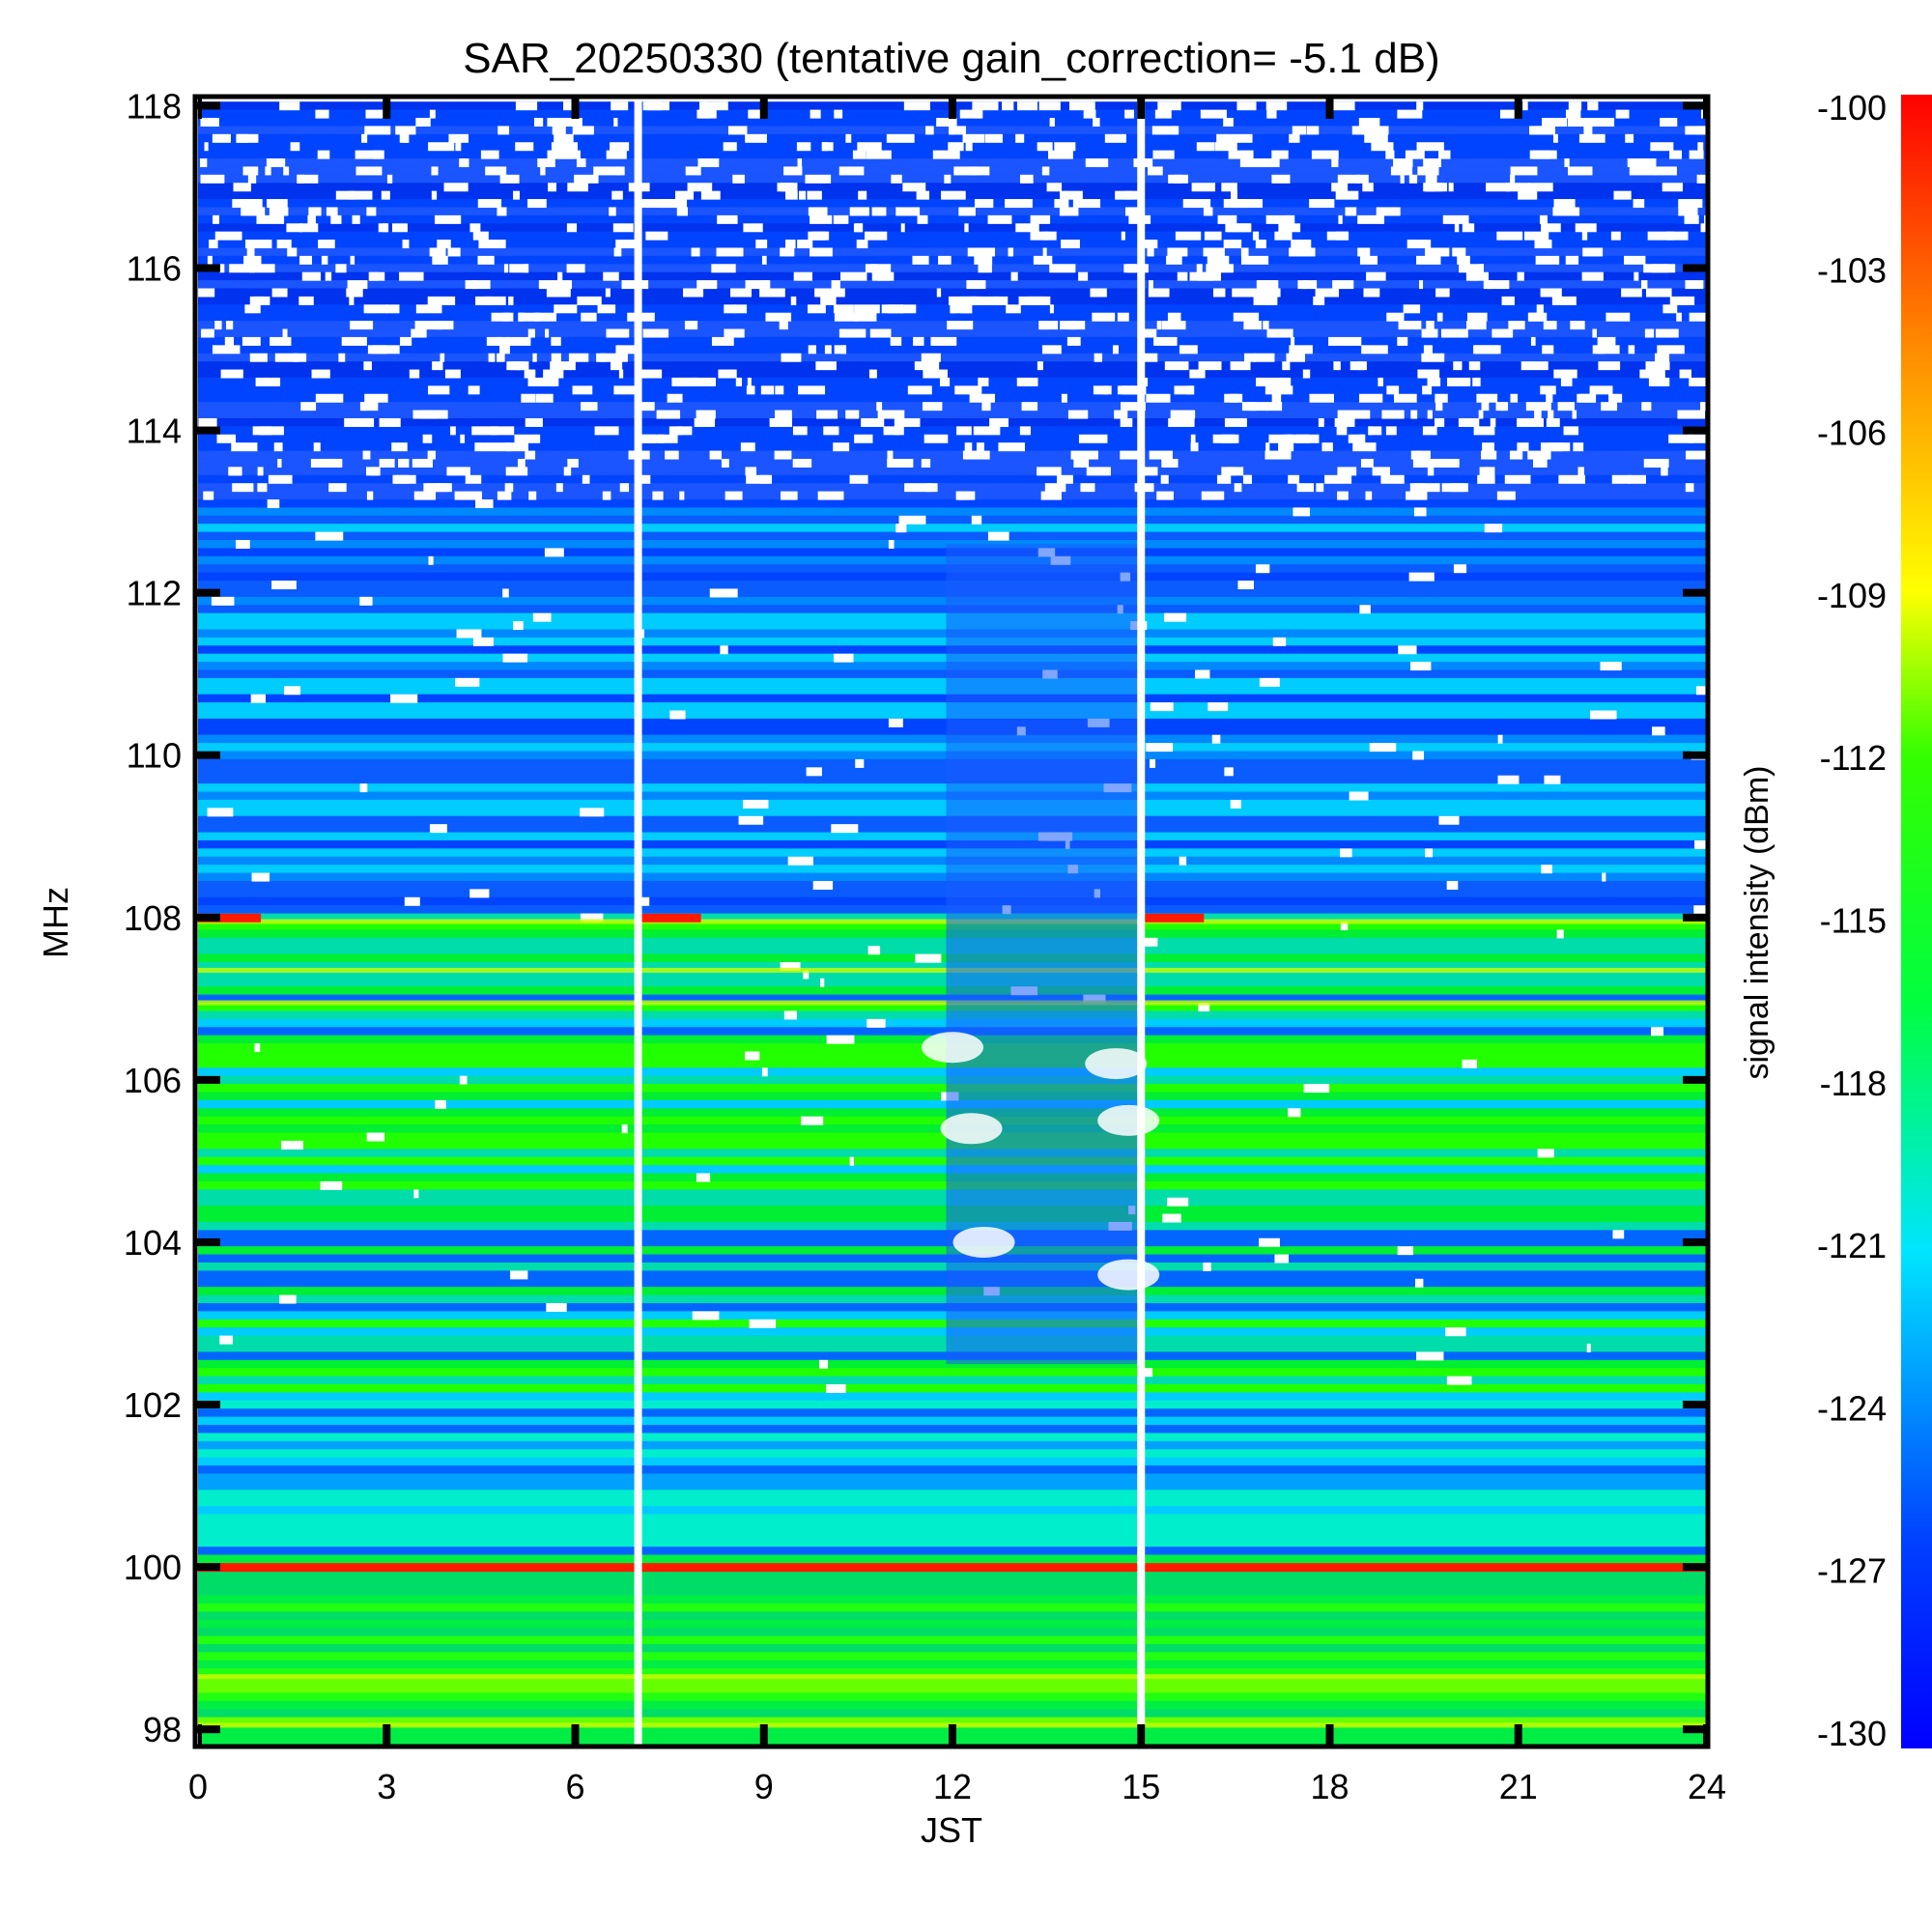 The image size is (1932, 1932). What do you see at coordinates (207, 1405) in the screenshot?
I see `y-tick-mark` at bounding box center [207, 1405].